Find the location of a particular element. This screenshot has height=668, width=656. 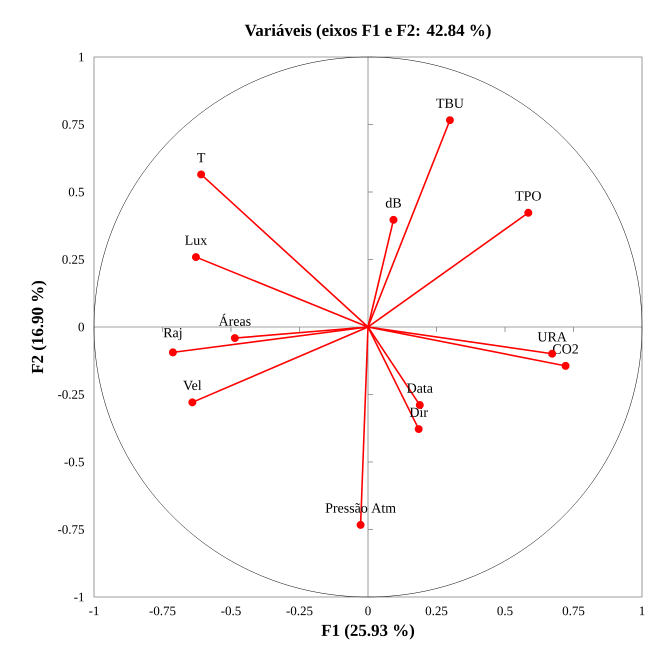

x-axis-title: F1 (25.93 %) is located at coordinates (367, 632).